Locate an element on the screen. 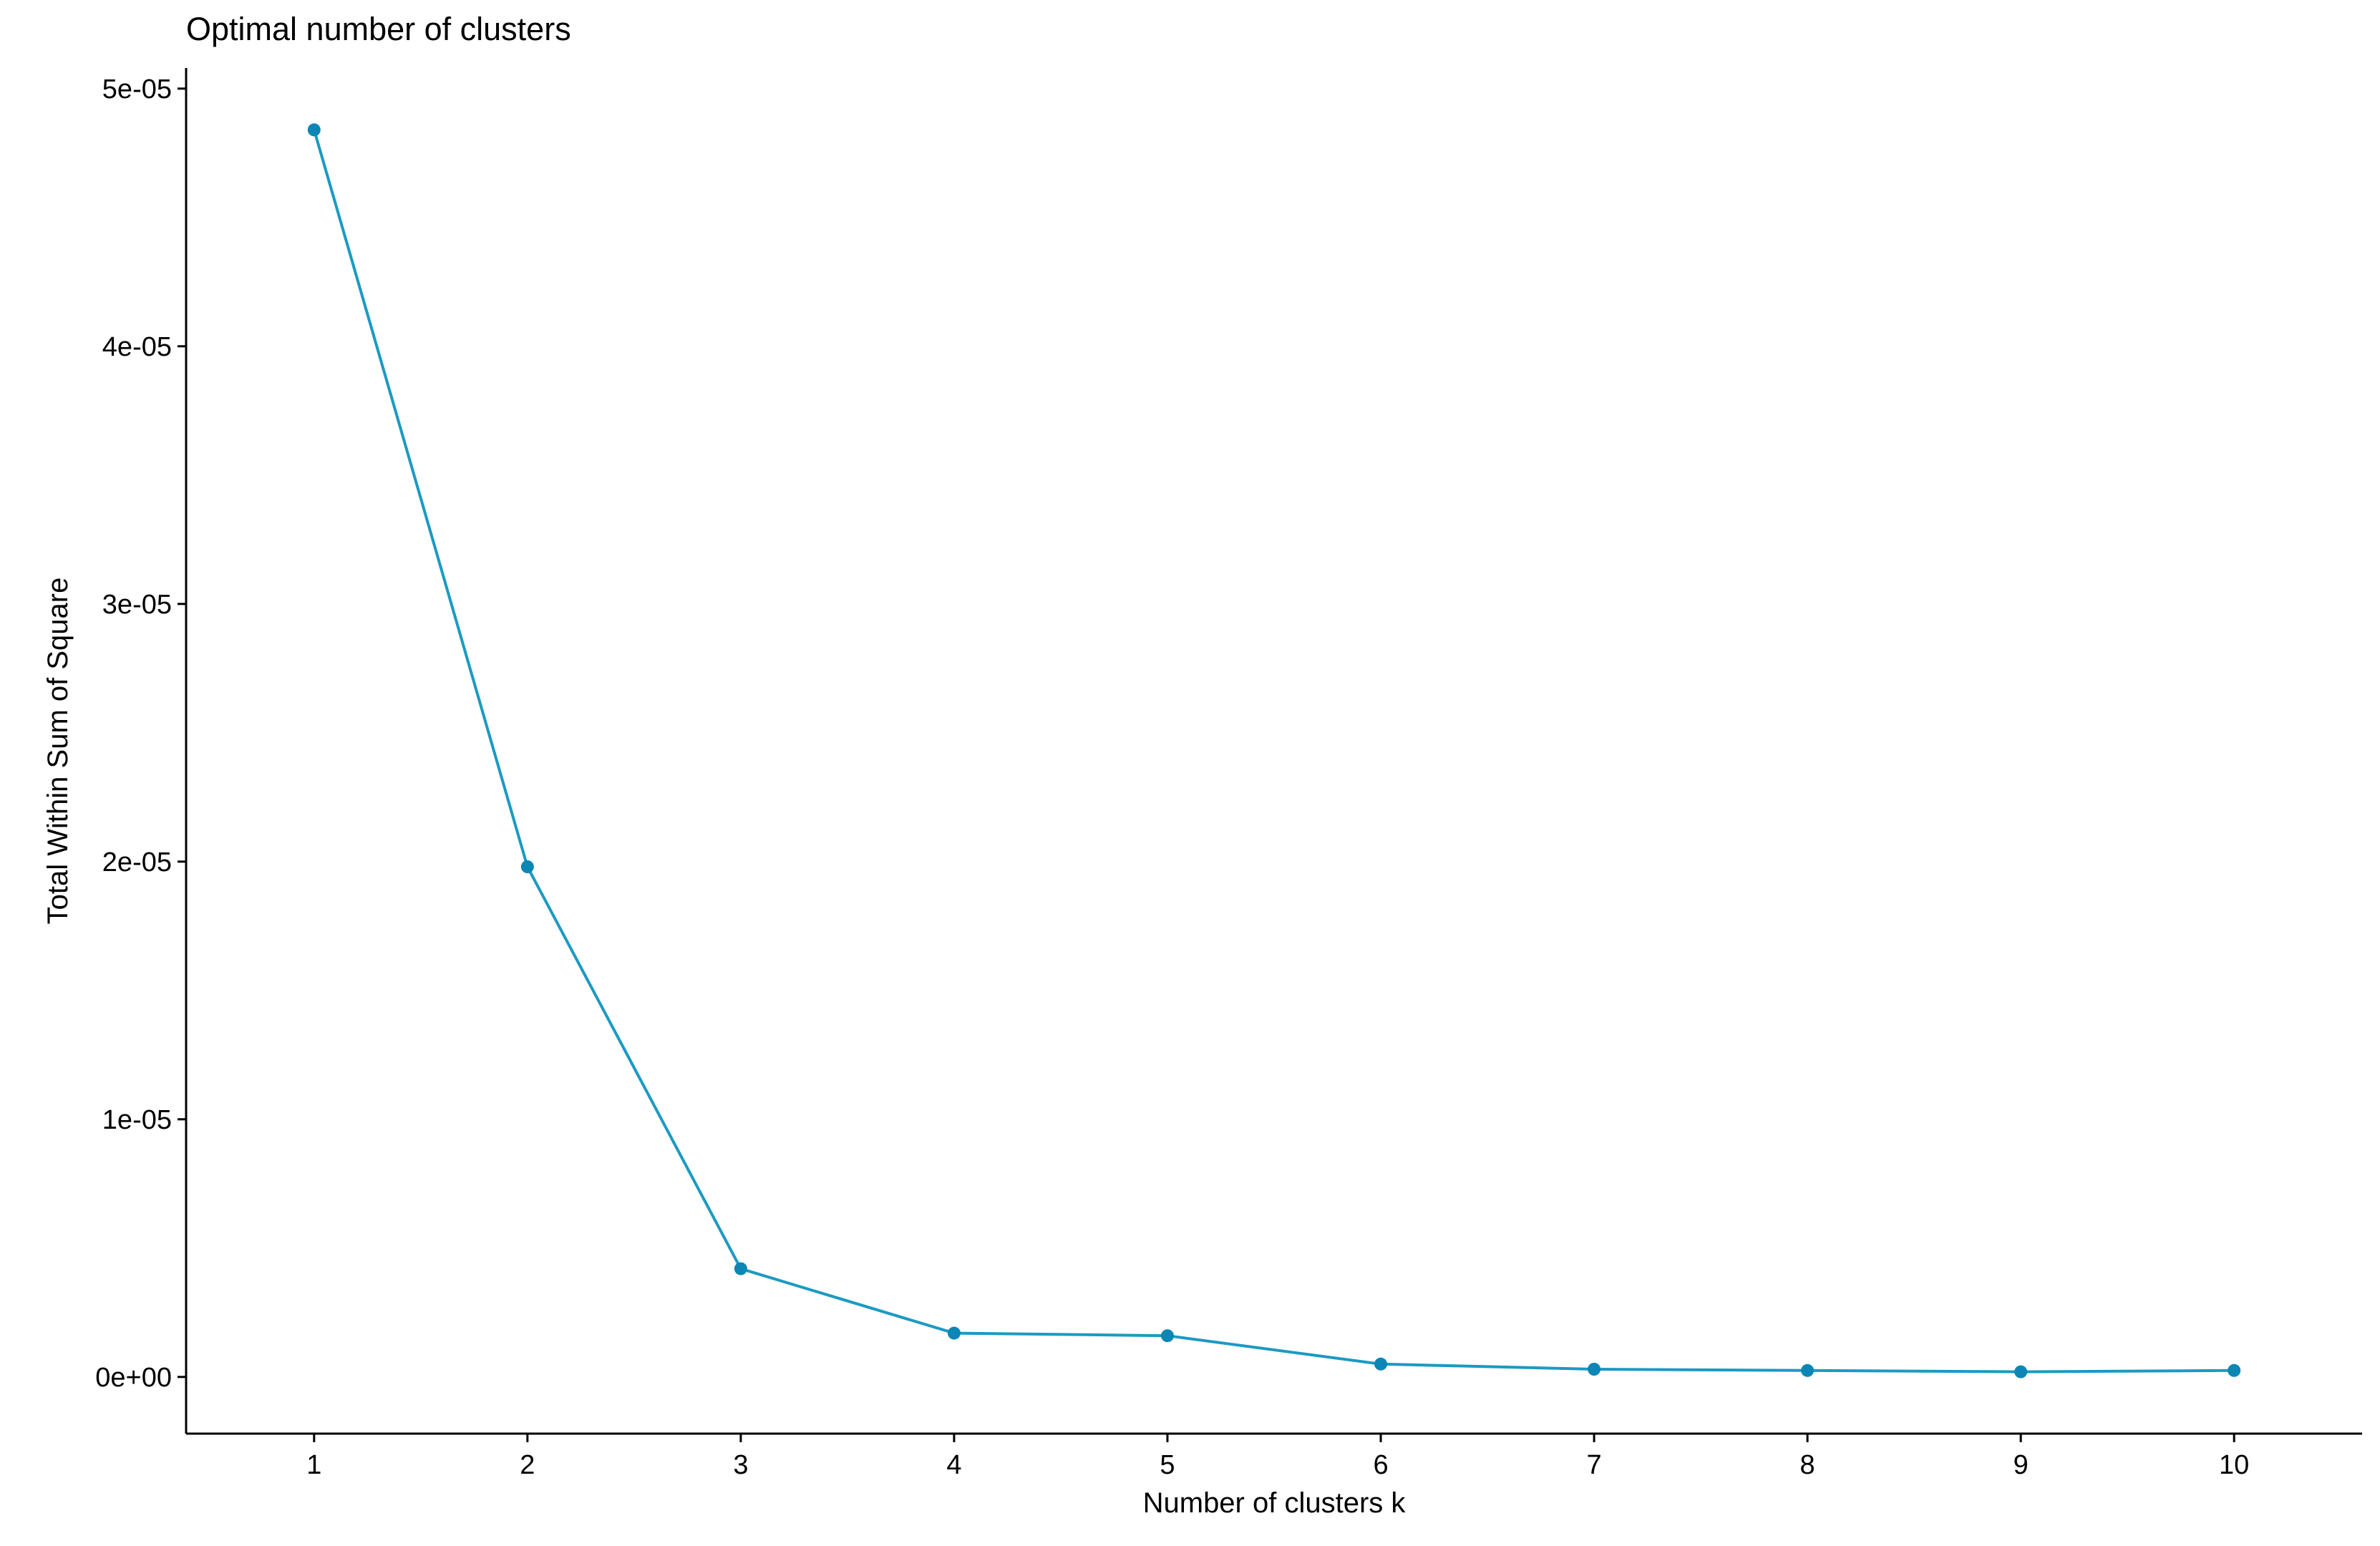 The height and width of the screenshot is (1546, 2380). x-tick-label: 7 is located at coordinates (1593, 1465).